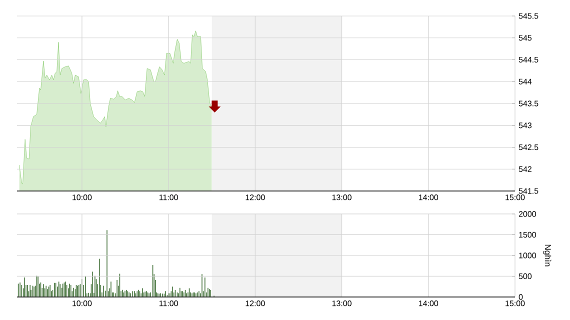  I want to click on y-tick-label: 543.5, so click(528, 103).